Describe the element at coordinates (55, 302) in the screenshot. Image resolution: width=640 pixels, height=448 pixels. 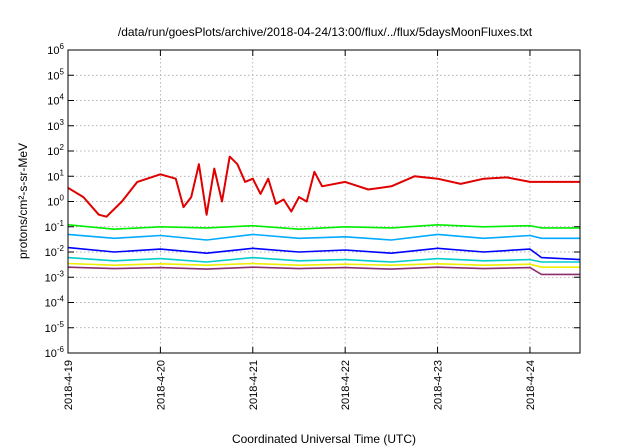
I see `y-tick-label: 10⁻⁴` at that location.